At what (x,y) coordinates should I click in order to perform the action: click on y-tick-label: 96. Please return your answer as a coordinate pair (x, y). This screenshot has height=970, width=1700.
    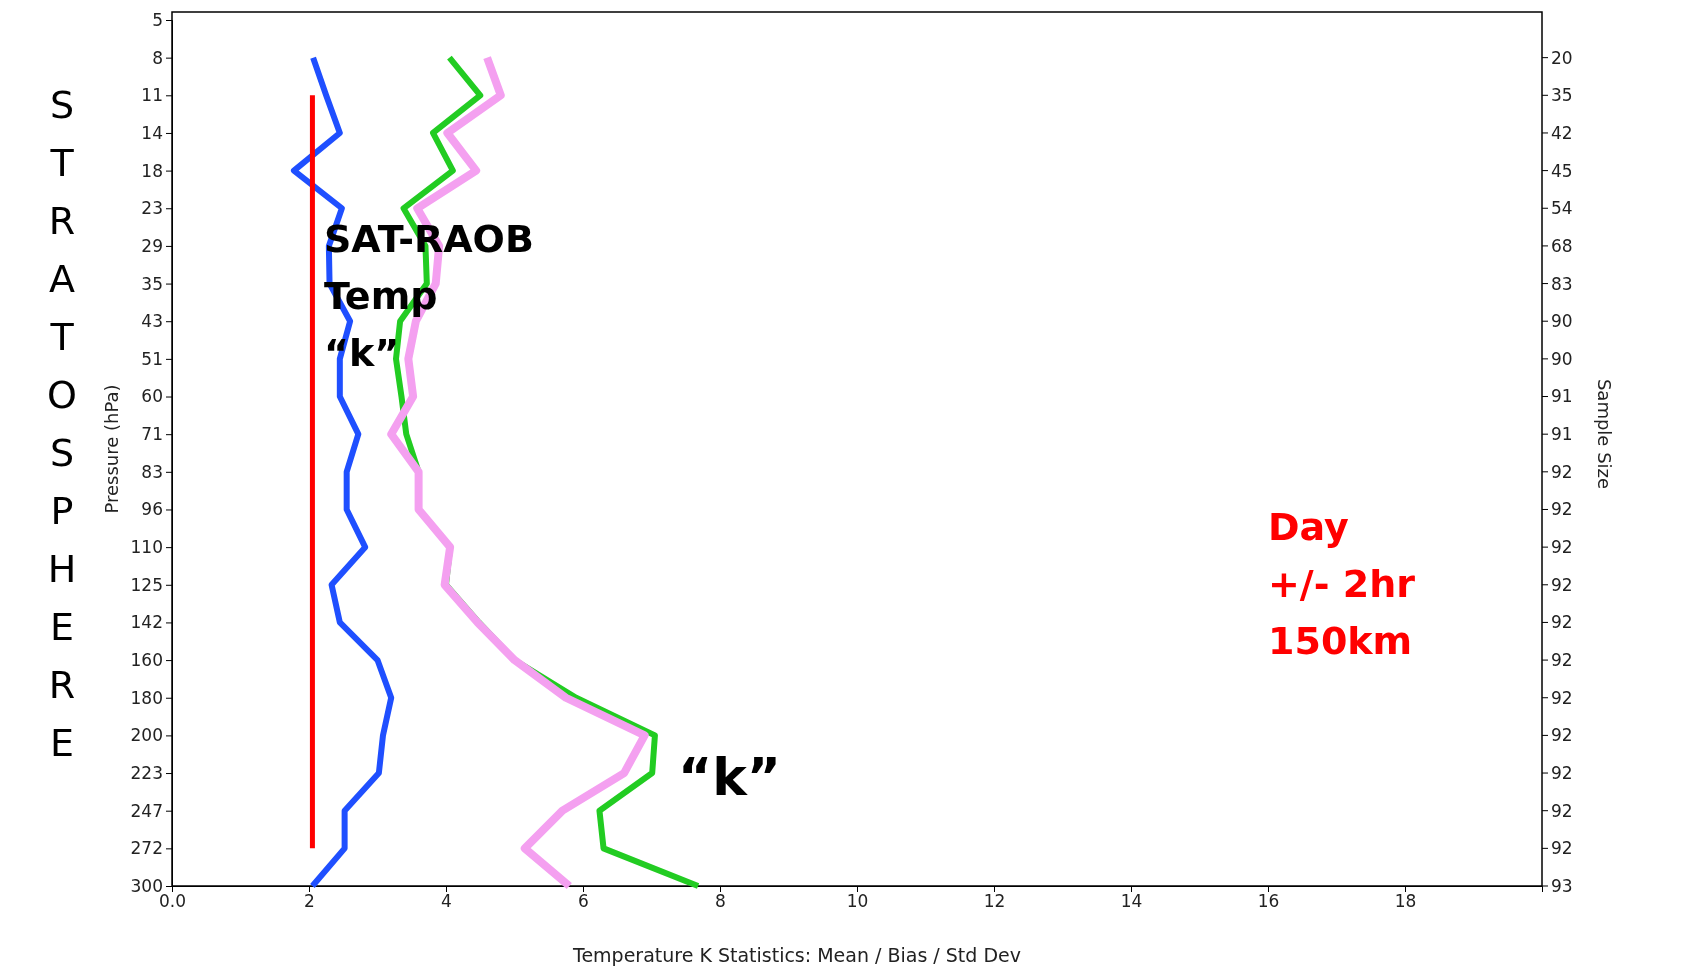
    Looking at the image, I should click on (152, 509).